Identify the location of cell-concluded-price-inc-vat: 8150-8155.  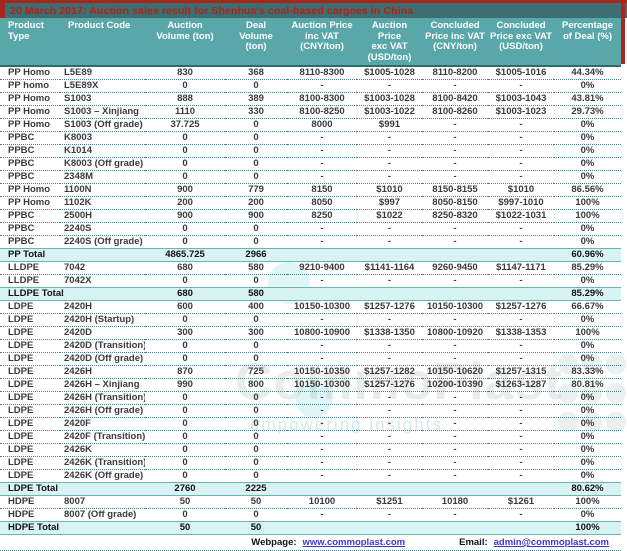
(455, 190).